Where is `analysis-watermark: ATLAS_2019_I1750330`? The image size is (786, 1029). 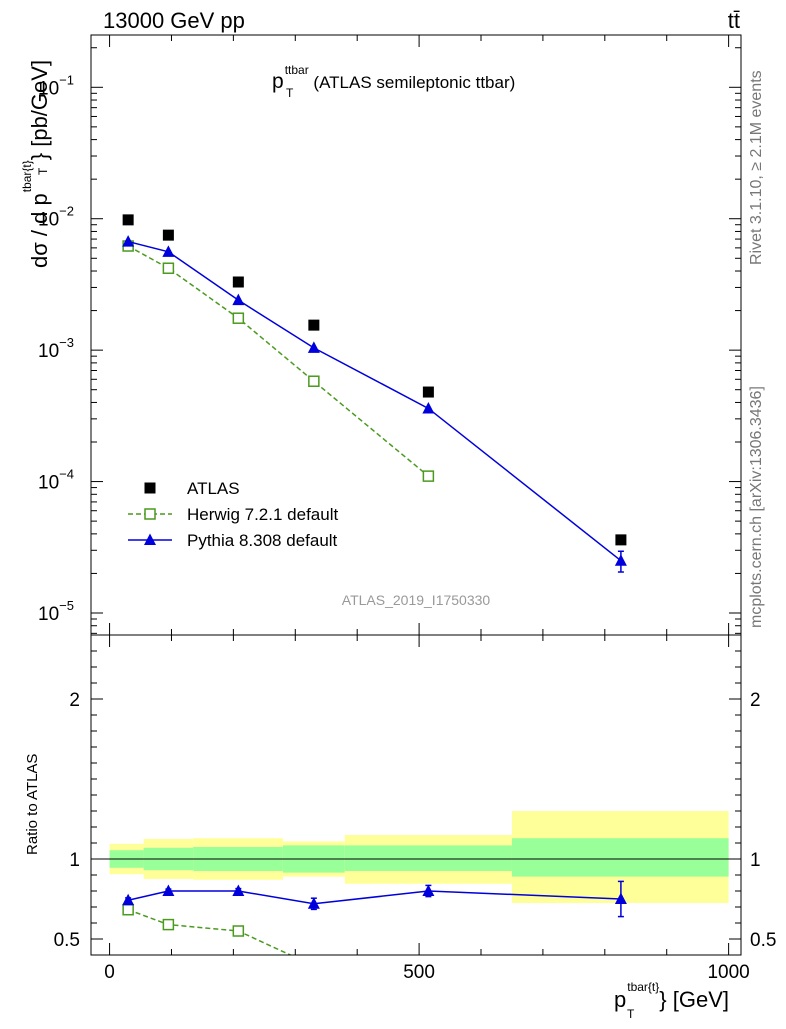 analysis-watermark: ATLAS_2019_I1750330 is located at coordinates (416, 600).